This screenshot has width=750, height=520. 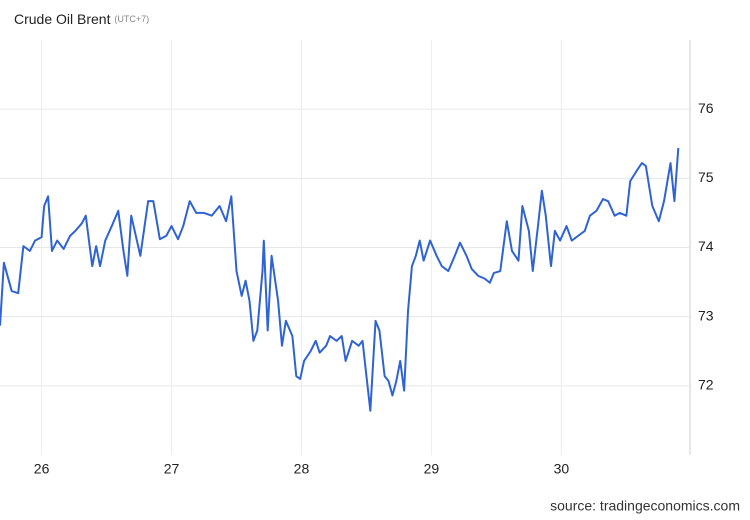 I want to click on chart-title: Crude Oil Brent (UTC+7), so click(x=81, y=19).